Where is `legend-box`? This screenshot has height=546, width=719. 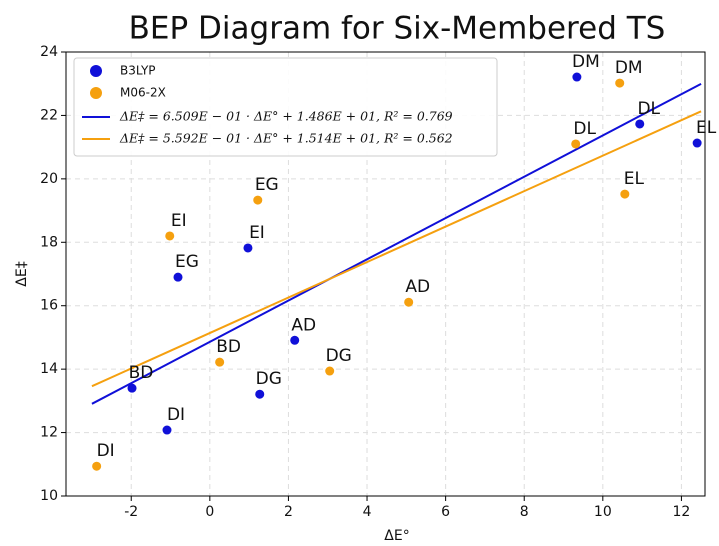 legend-box is located at coordinates (285, 107).